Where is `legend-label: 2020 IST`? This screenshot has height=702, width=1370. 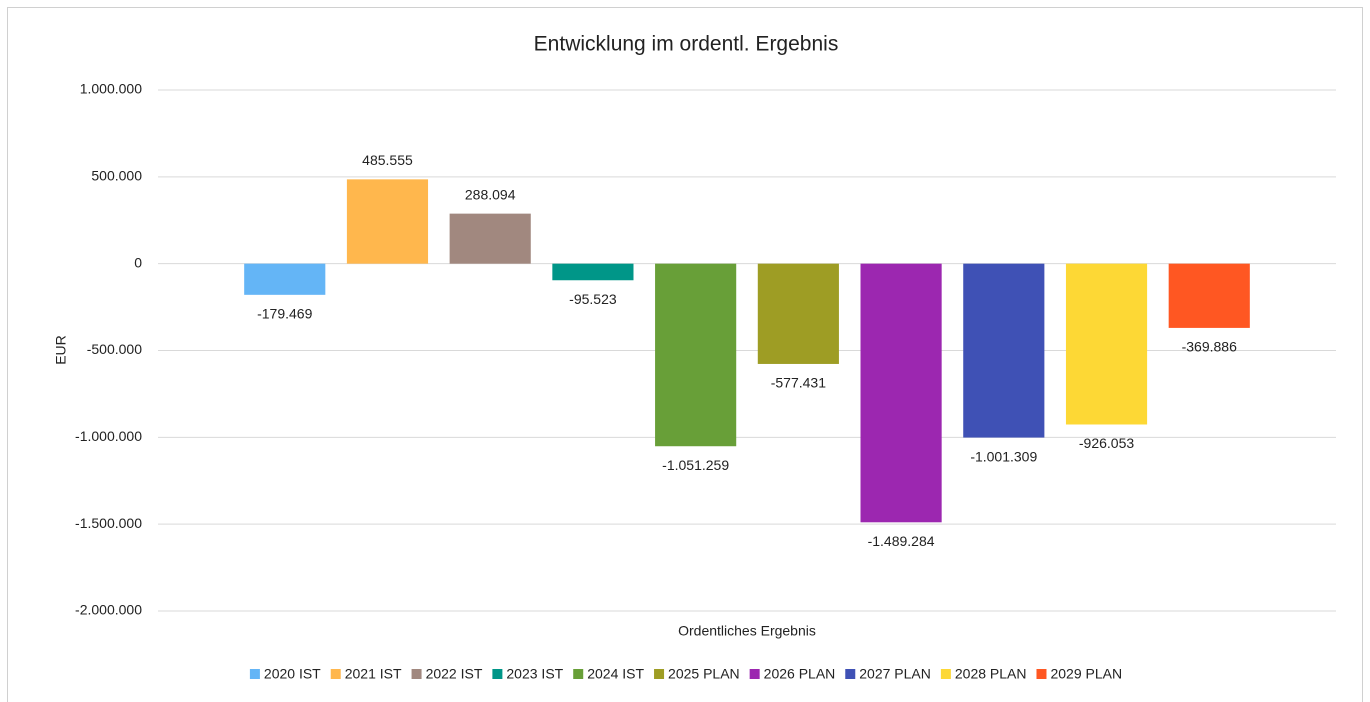
legend-label: 2020 IST is located at coordinates (292, 674).